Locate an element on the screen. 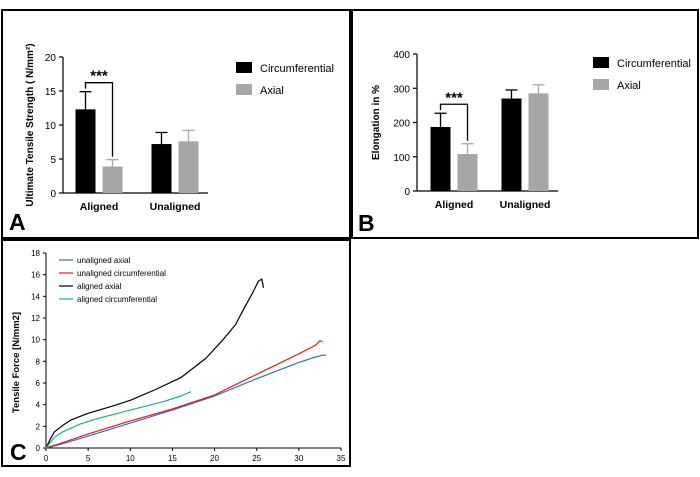 The width and height of the screenshot is (700, 477). y-tick-label: 4 is located at coordinates (38, 405).